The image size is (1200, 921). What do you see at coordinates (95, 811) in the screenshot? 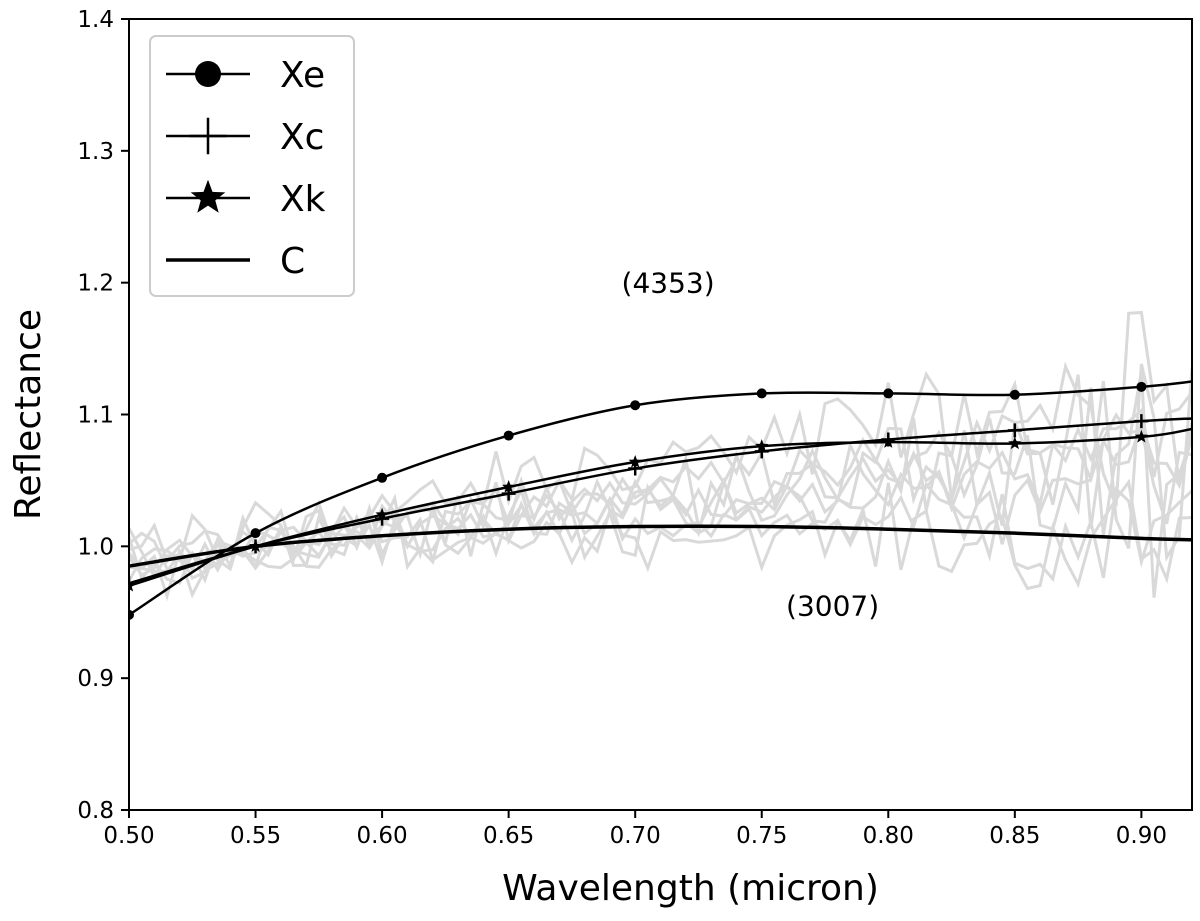
I see `y-tick-label: 0.8` at bounding box center [95, 811].